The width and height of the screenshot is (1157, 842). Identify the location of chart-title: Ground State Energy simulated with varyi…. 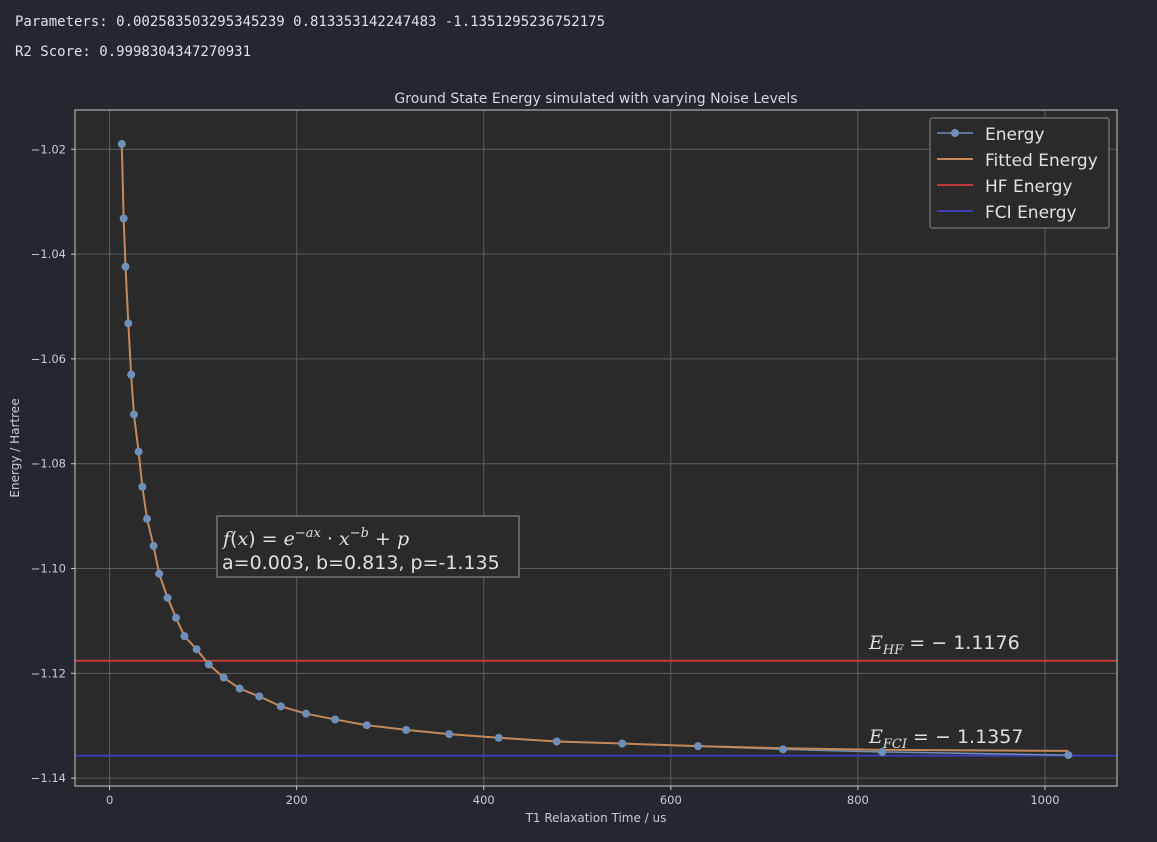
(595, 99).